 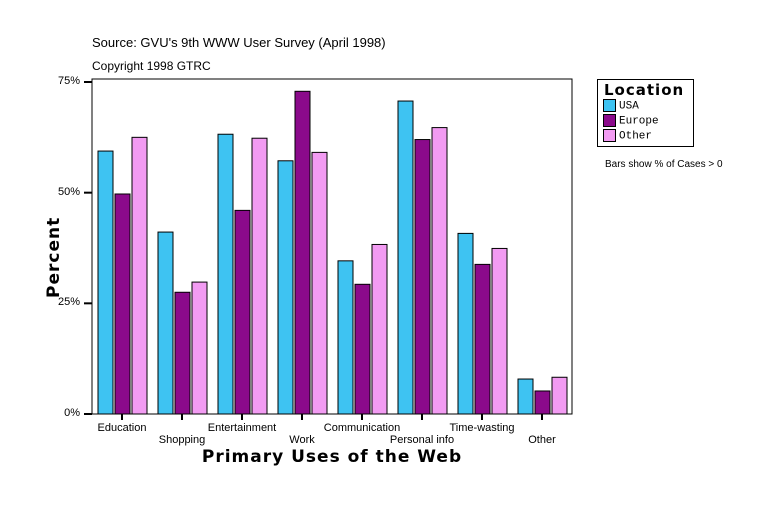 What do you see at coordinates (302, 252) in the screenshot?
I see `bar-europe-work` at bounding box center [302, 252].